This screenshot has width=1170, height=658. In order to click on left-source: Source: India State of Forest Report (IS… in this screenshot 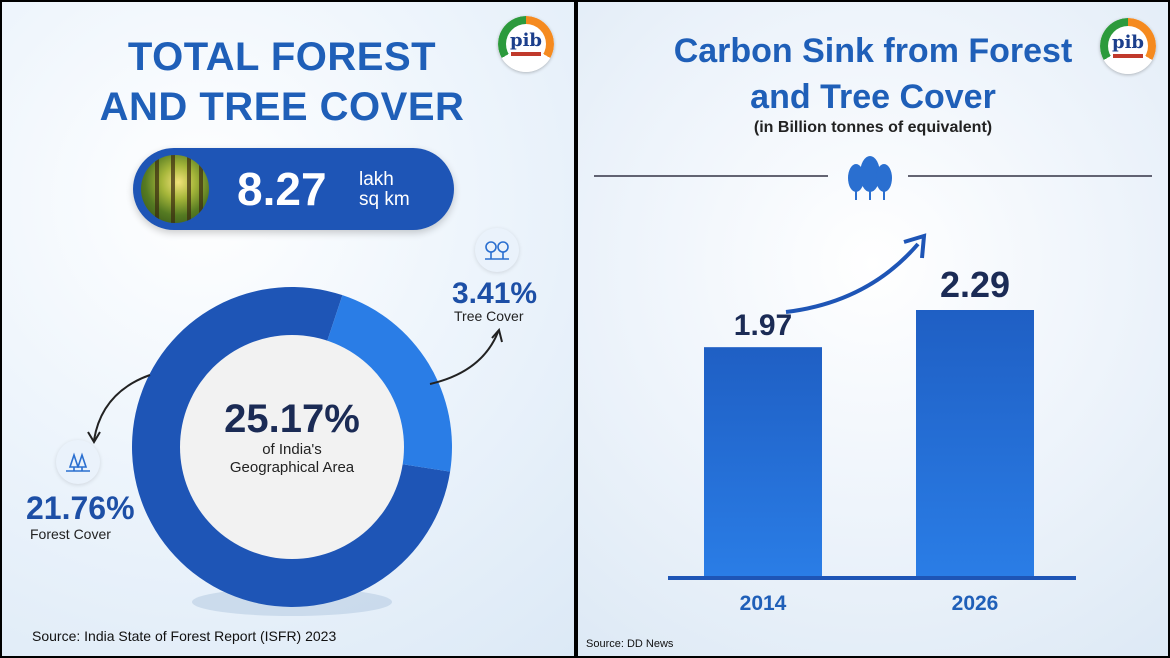, I will do `click(184, 636)`.